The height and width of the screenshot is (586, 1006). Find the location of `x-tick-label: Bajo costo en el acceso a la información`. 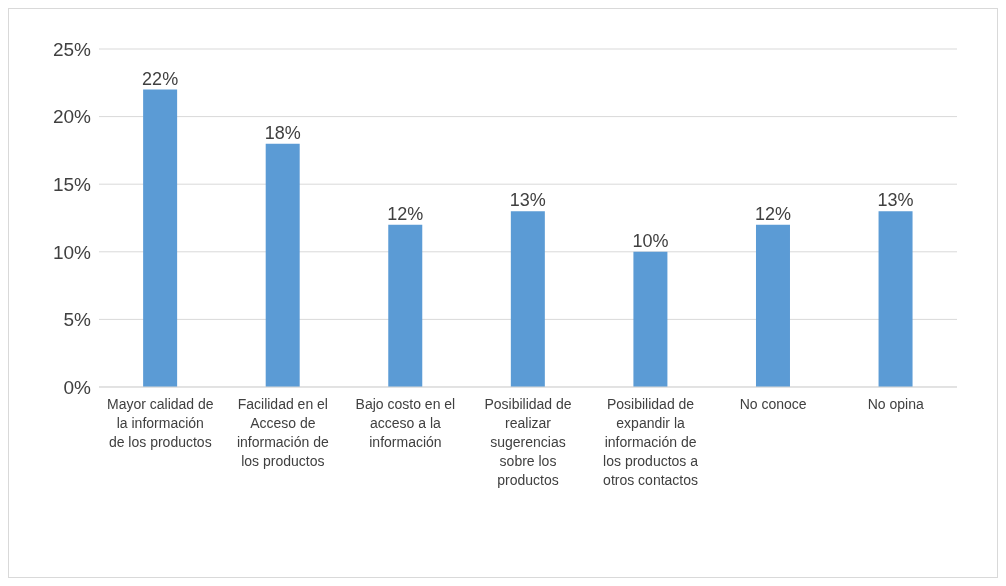

x-tick-label: Bajo costo en el acceso a la información is located at coordinates (405, 423).